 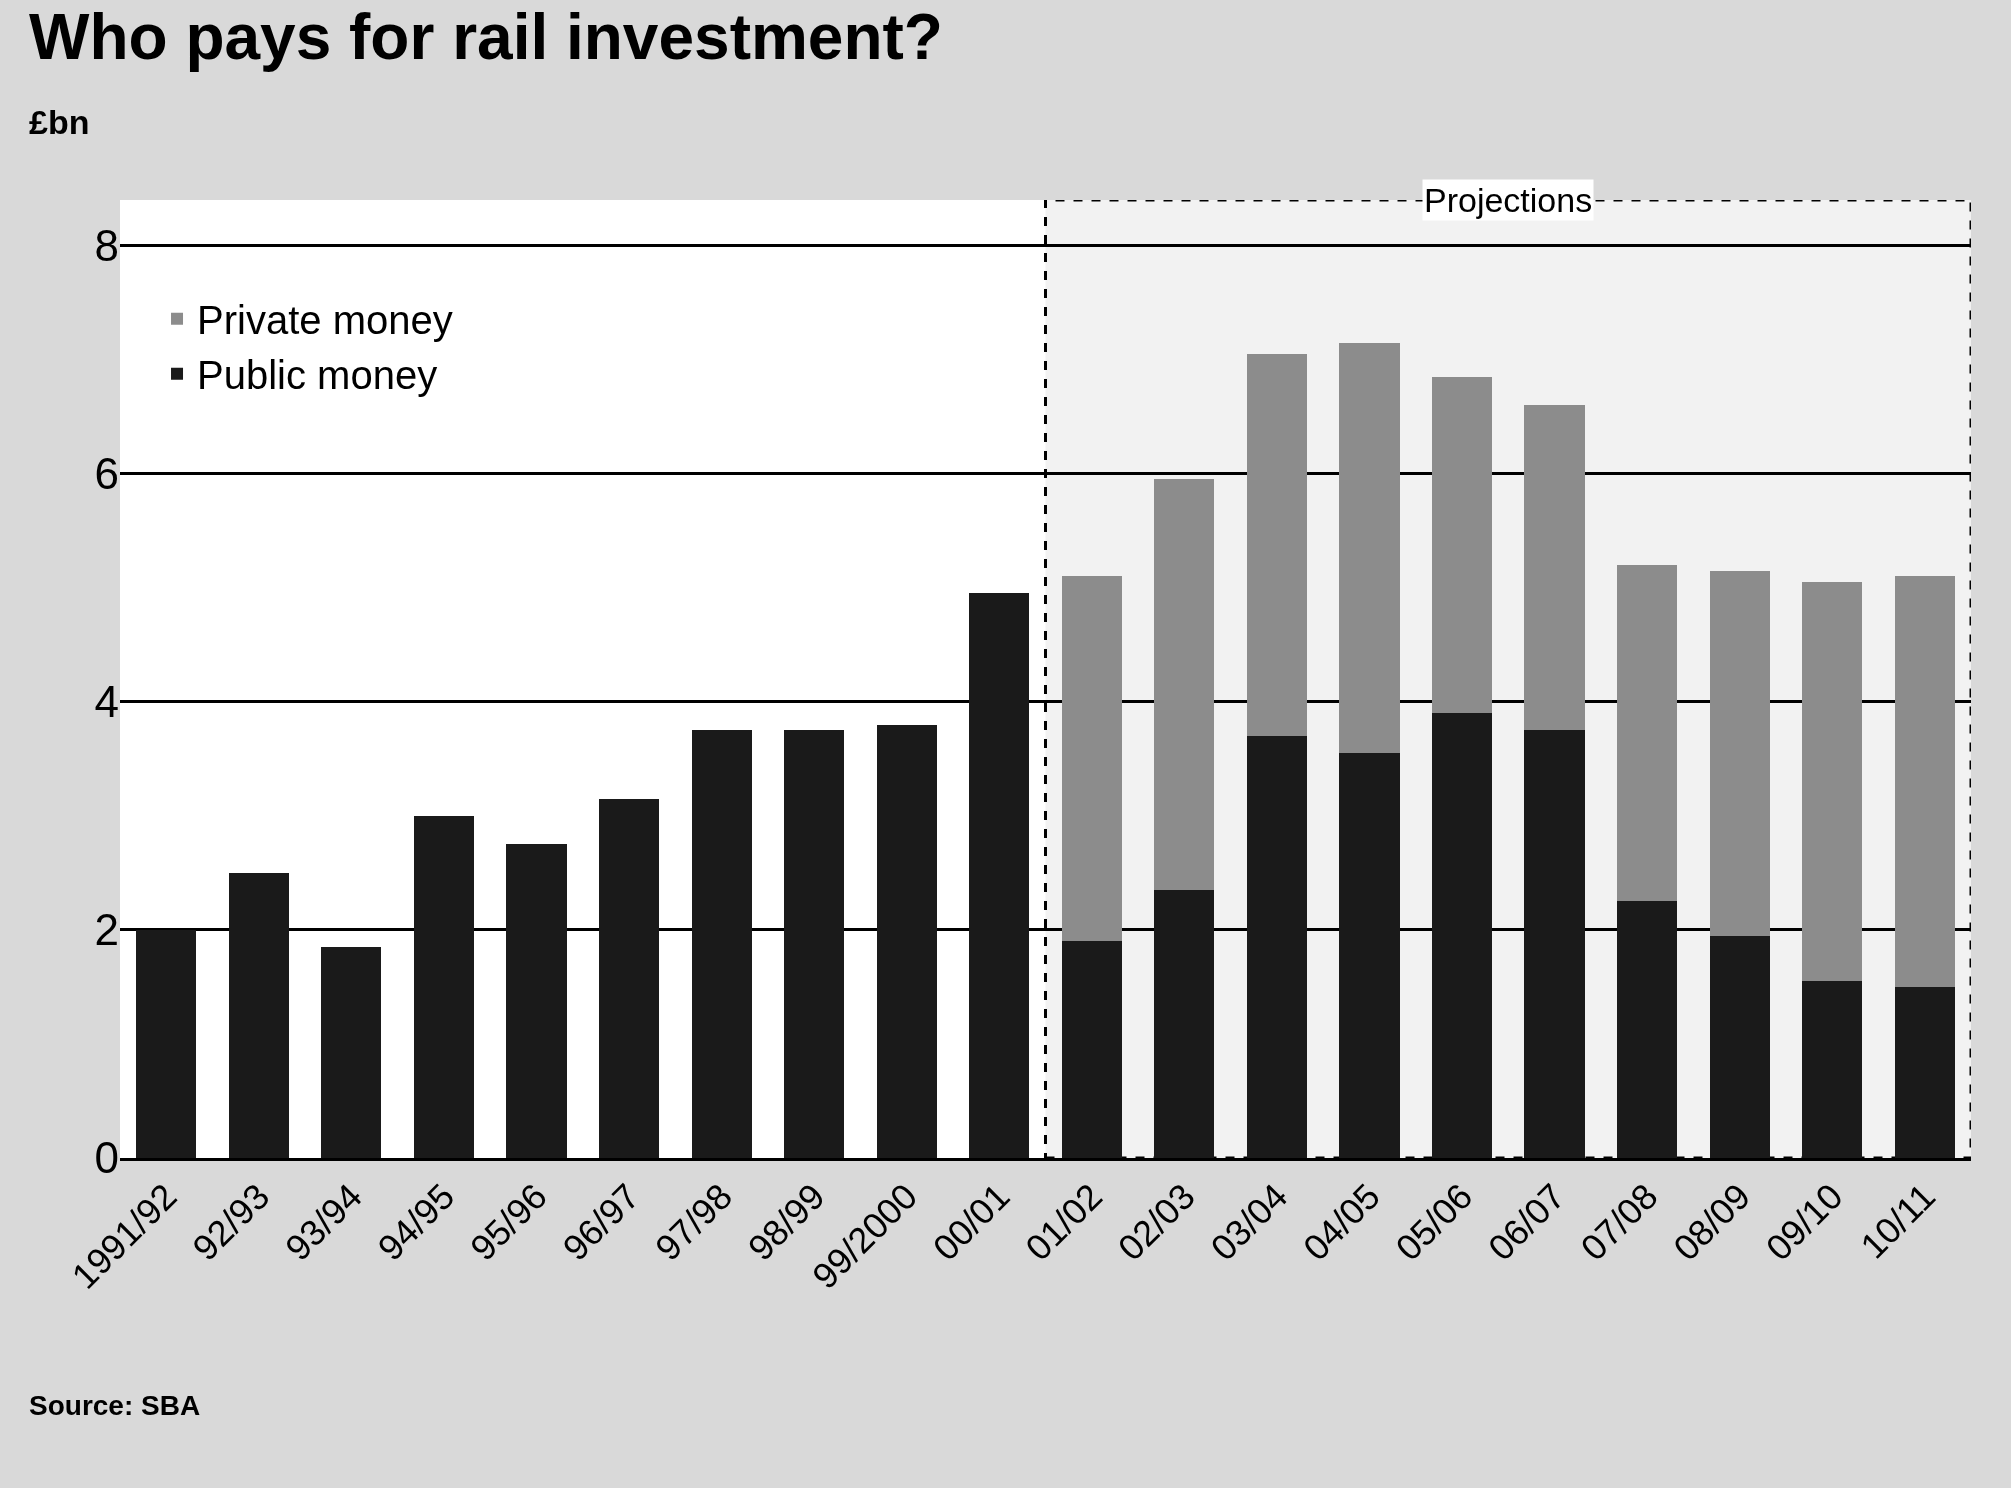 I want to click on legend-label: Private money, so click(x=325, y=320).